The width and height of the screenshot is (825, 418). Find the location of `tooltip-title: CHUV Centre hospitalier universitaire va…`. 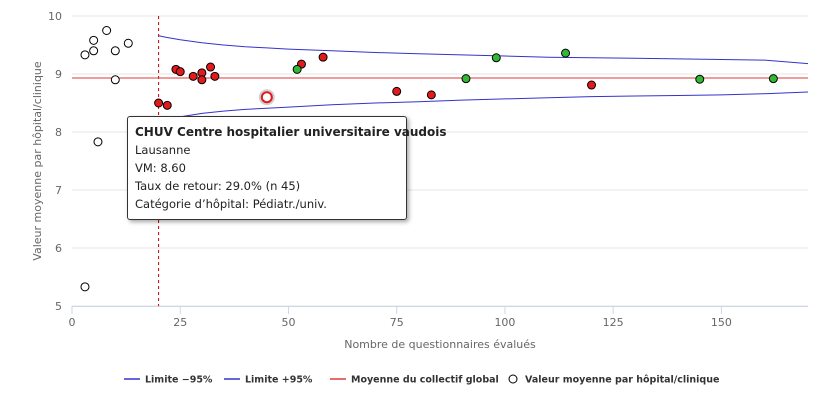

tooltip-title: CHUV Centre hospitalier universitaire va… is located at coordinates (291, 132).